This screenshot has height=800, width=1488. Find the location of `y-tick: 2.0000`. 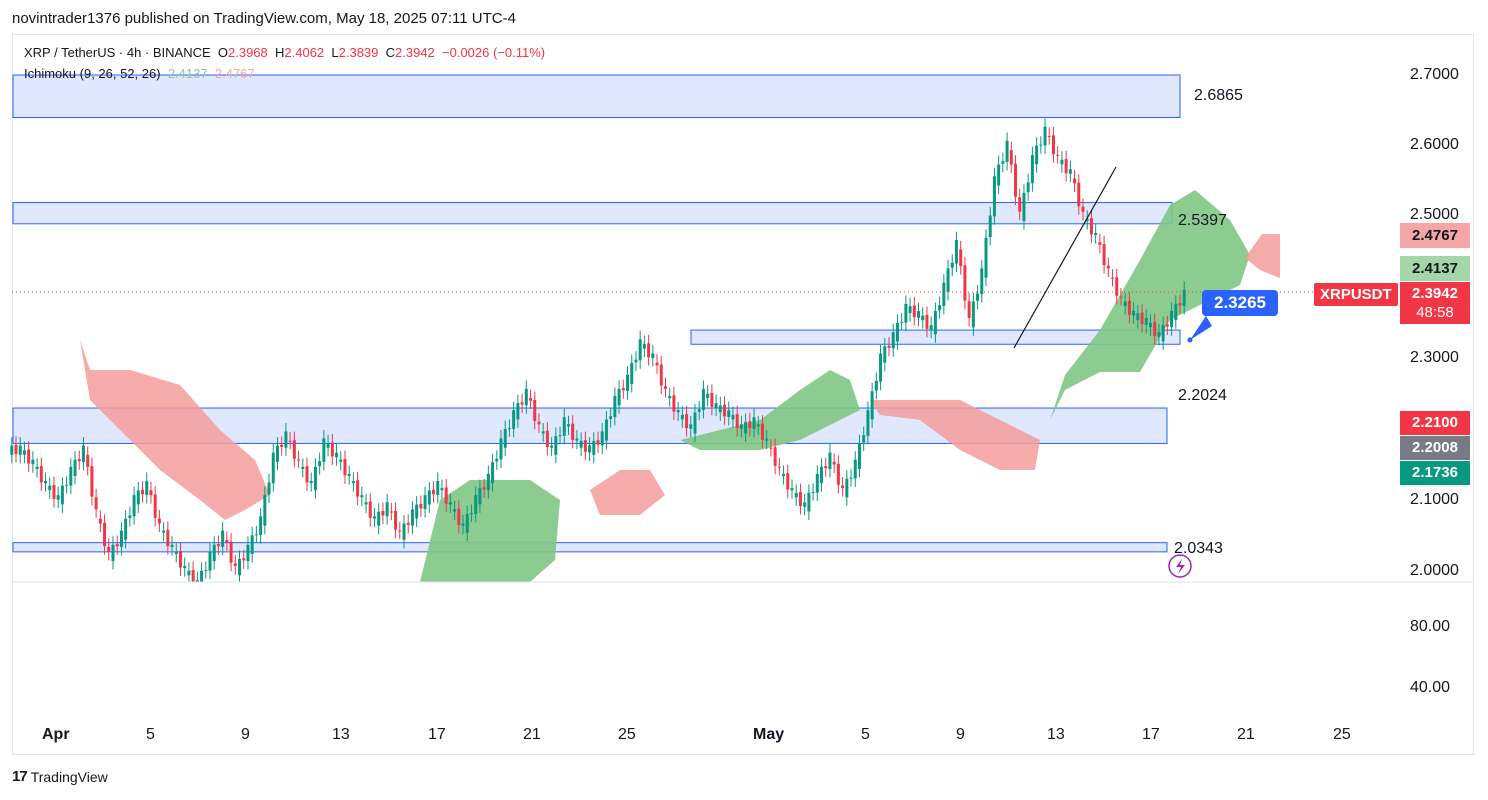

y-tick: 2.0000 is located at coordinates (1434, 570).